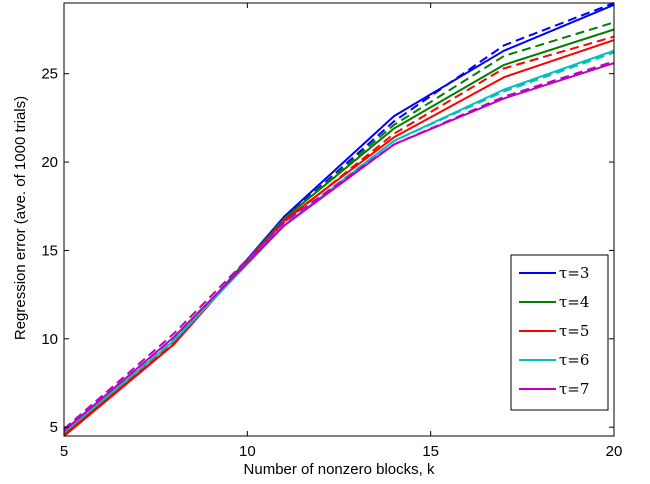  What do you see at coordinates (49, 162) in the screenshot?
I see `y-tick-label: 20` at bounding box center [49, 162].